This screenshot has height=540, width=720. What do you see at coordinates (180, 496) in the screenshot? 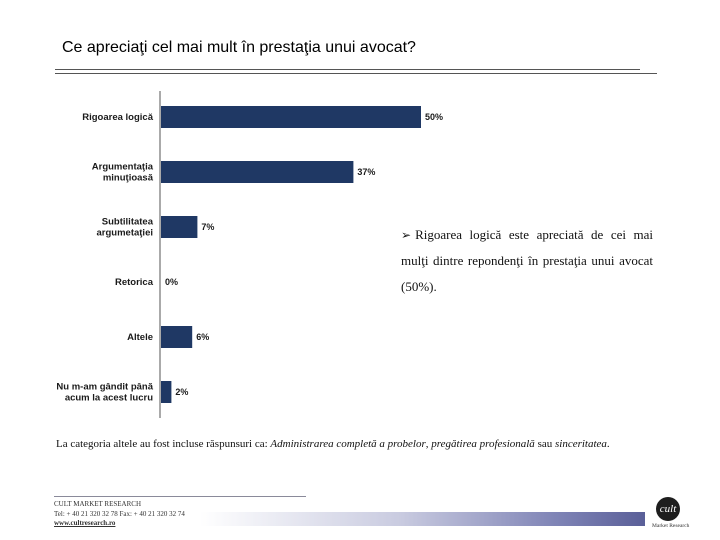
I see `footer-rule` at bounding box center [180, 496].